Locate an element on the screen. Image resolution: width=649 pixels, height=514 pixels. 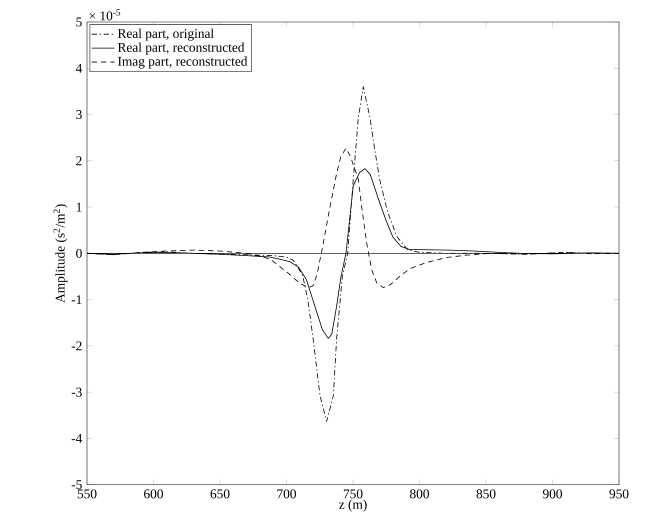
y-tick-label: 3 is located at coordinates (79, 115).